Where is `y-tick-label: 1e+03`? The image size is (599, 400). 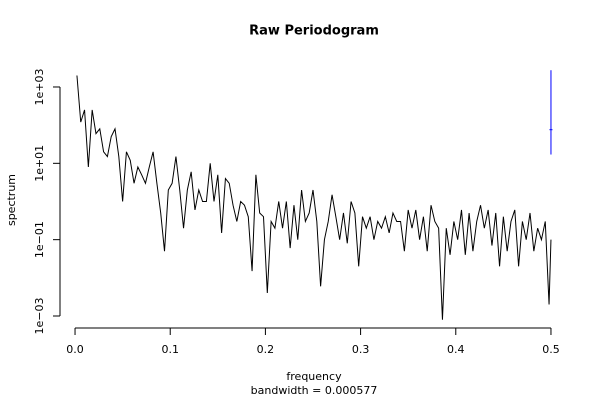
y-tick-label: 1e+03 is located at coordinates (39, 86).